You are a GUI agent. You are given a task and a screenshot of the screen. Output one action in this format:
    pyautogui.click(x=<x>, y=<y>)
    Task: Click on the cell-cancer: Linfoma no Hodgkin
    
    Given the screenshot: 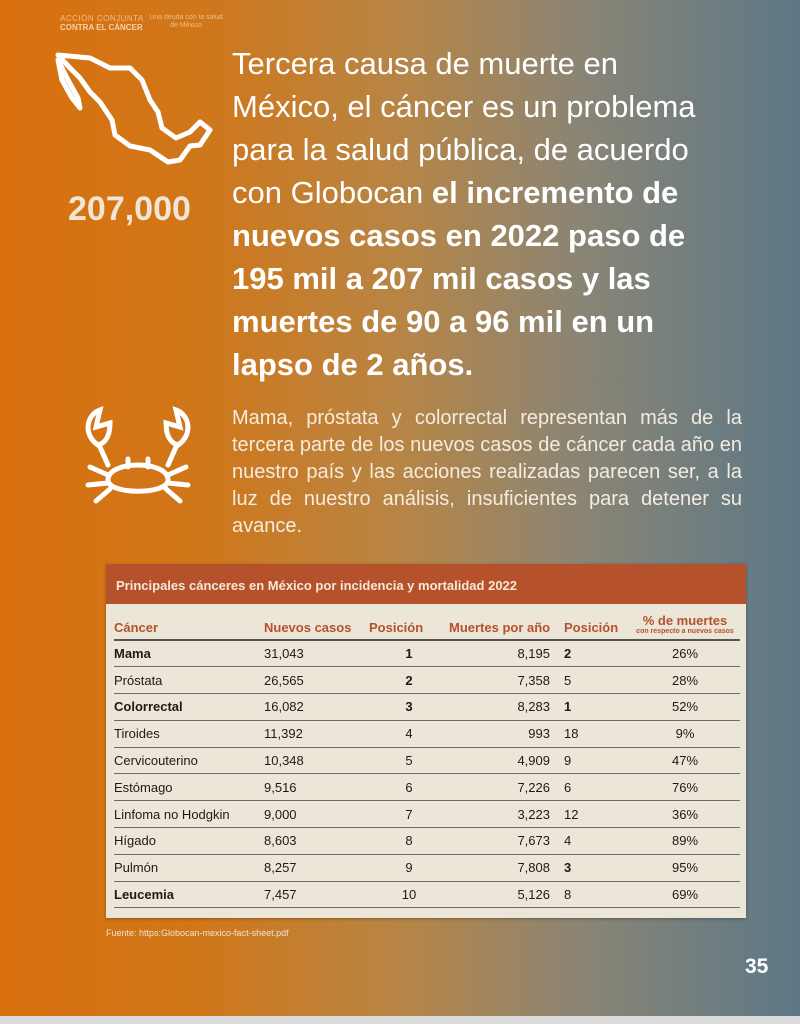 What is the action you would take?
    pyautogui.click(x=189, y=814)
    